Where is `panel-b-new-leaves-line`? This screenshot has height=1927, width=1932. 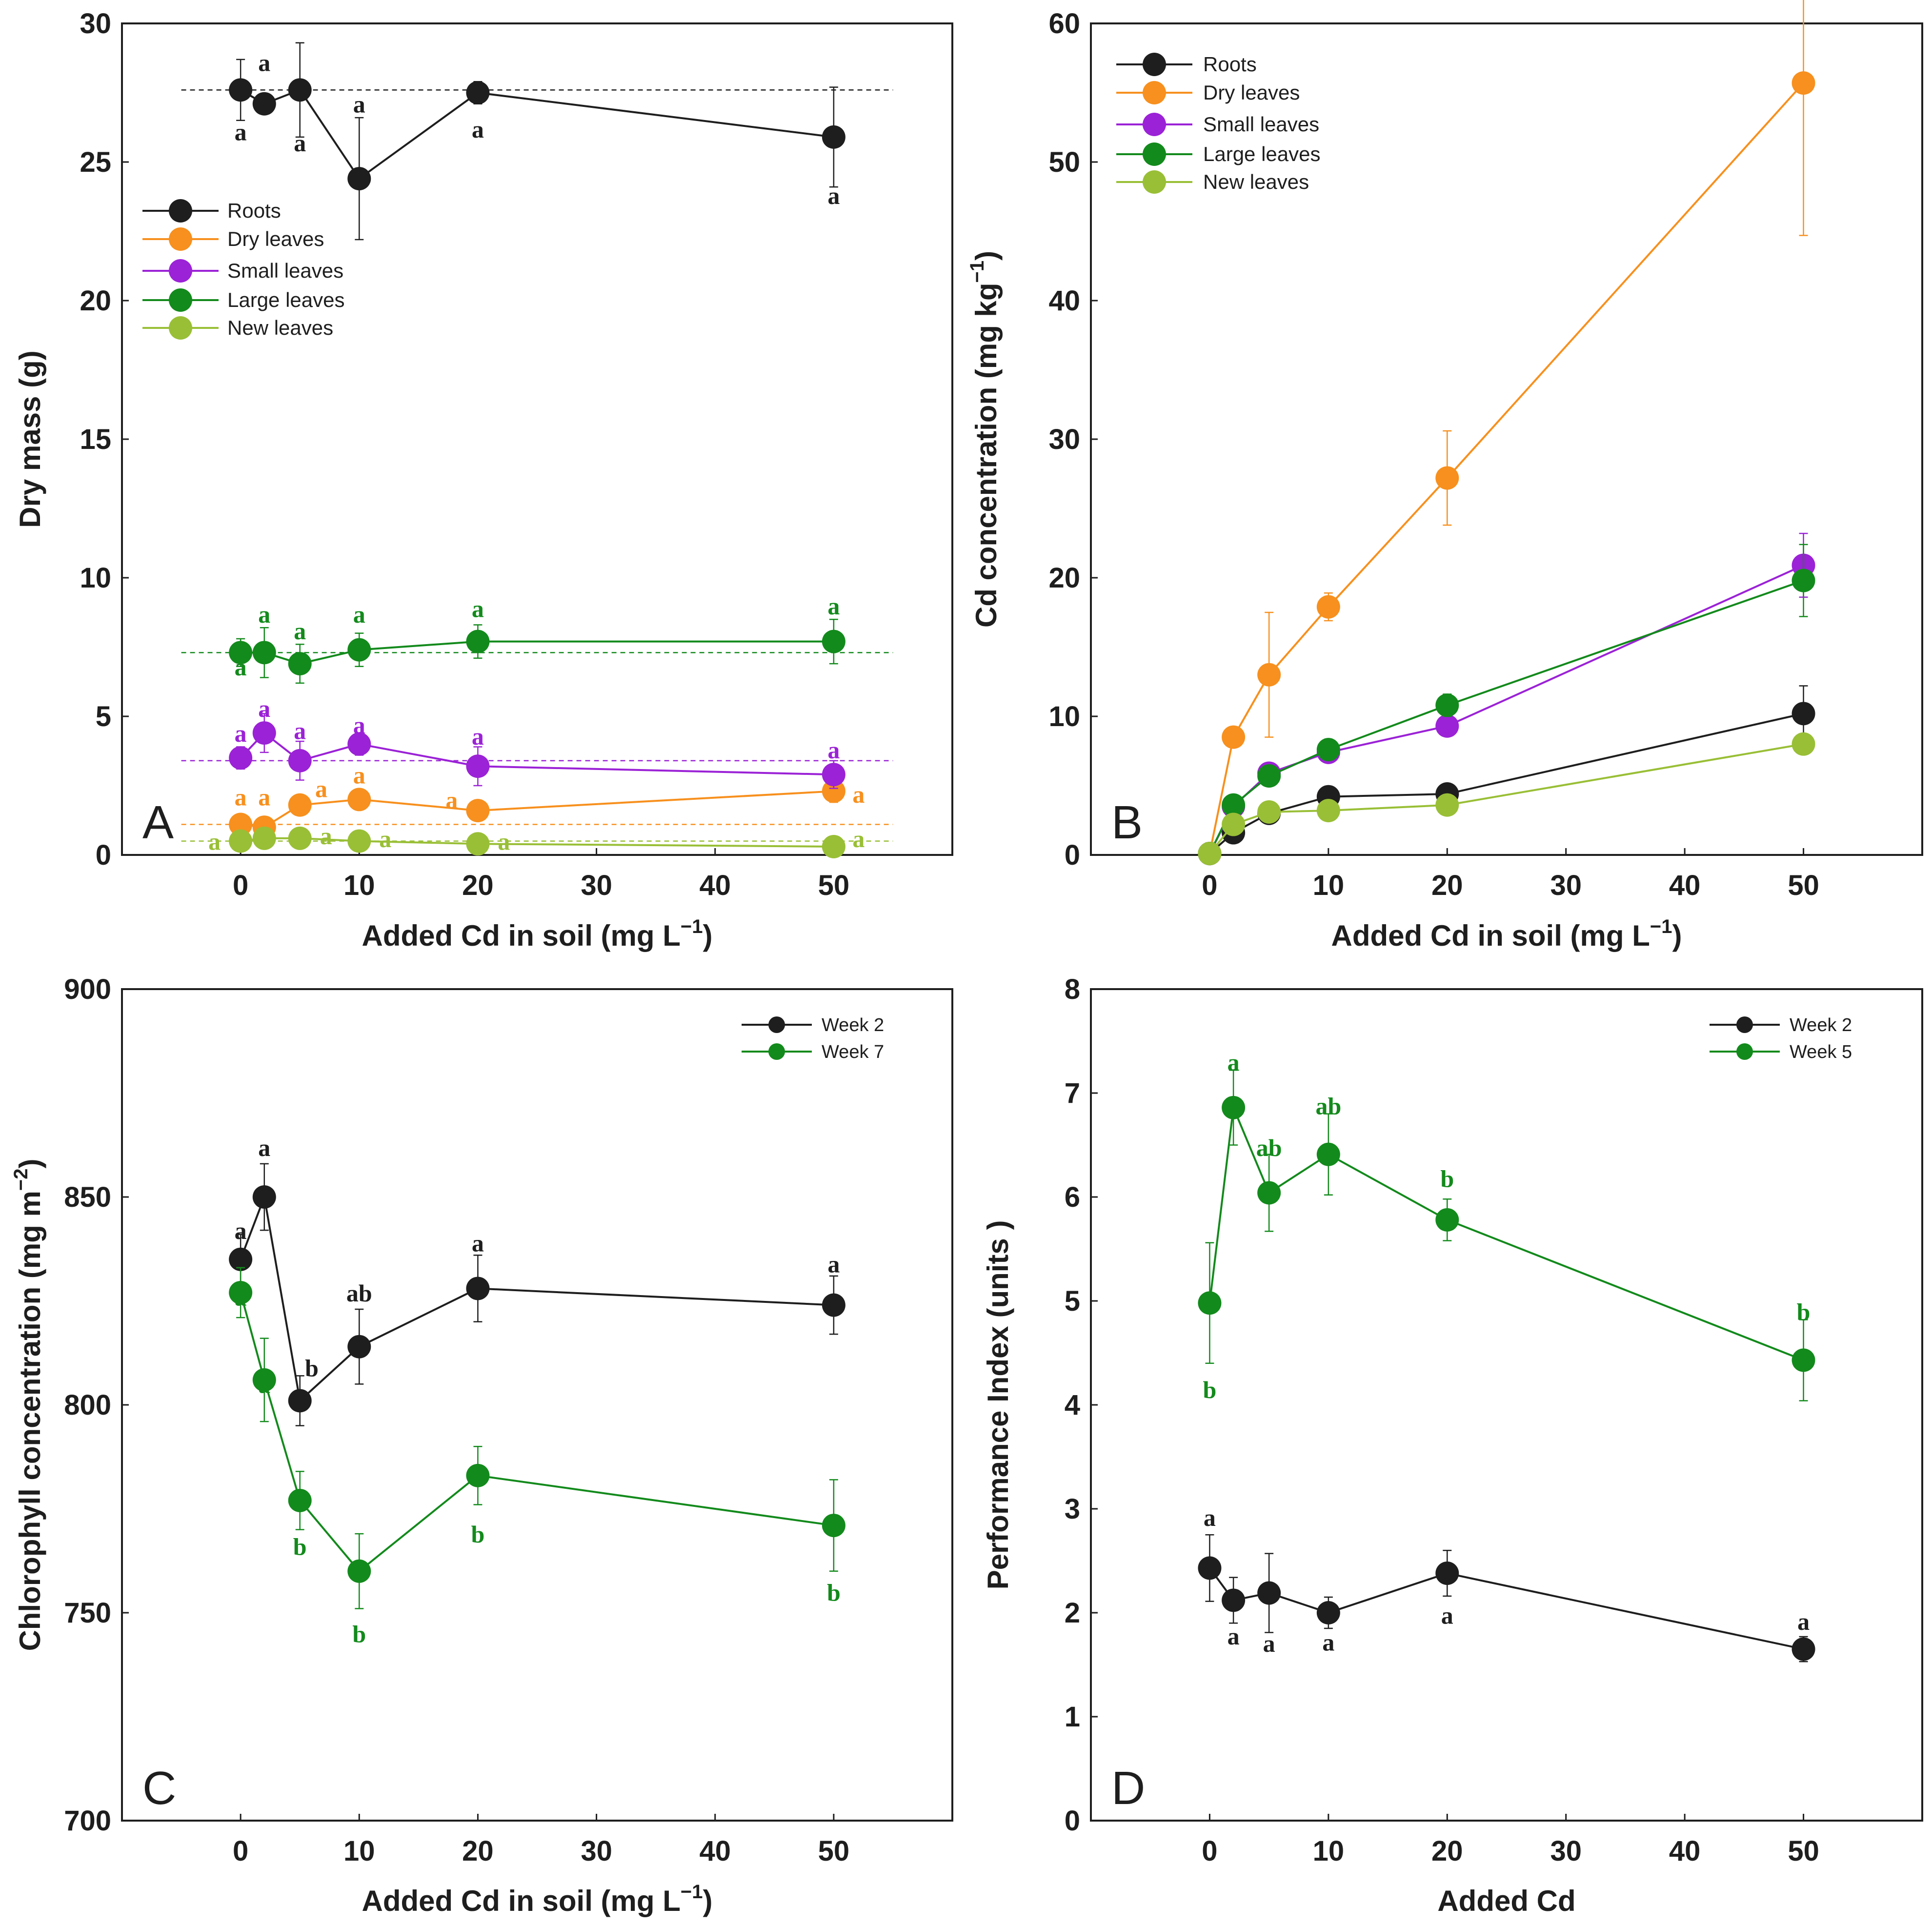 panel-b-new-leaves-line is located at coordinates (1506, 798).